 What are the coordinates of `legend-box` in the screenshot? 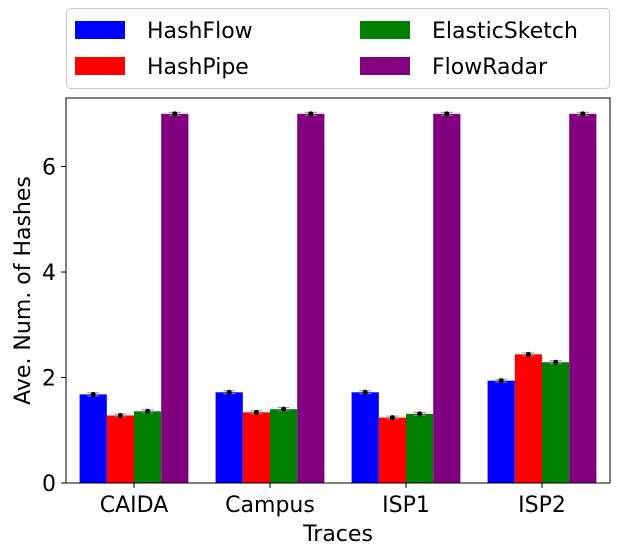 It's located at (338, 48).